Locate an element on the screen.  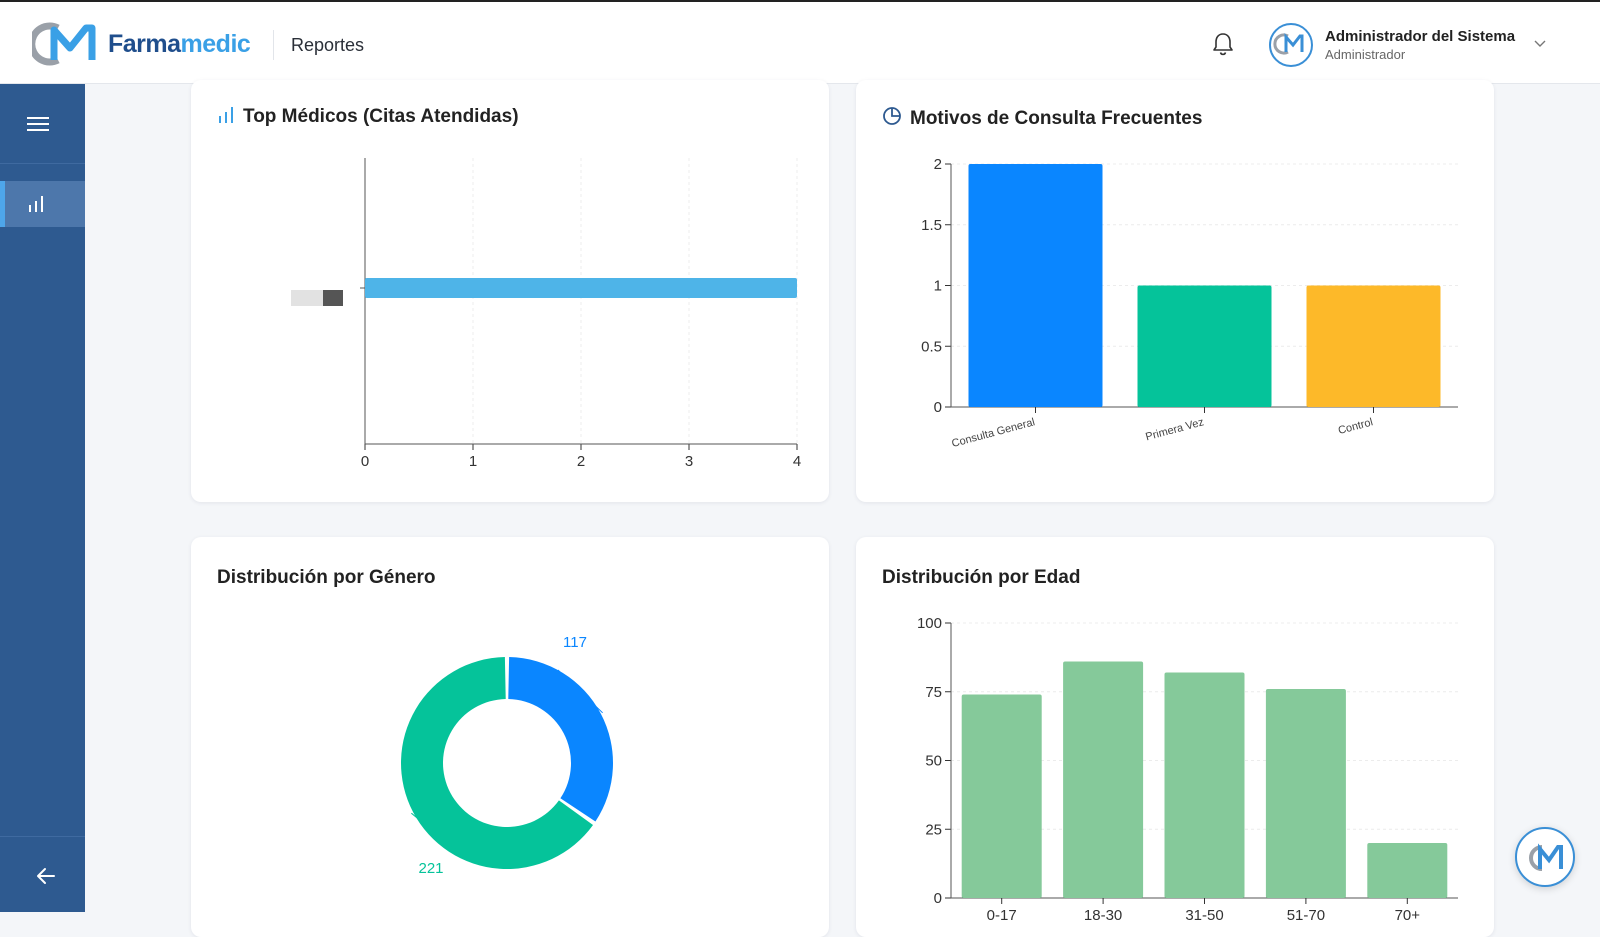
page-title: Reportes is located at coordinates (328, 45).